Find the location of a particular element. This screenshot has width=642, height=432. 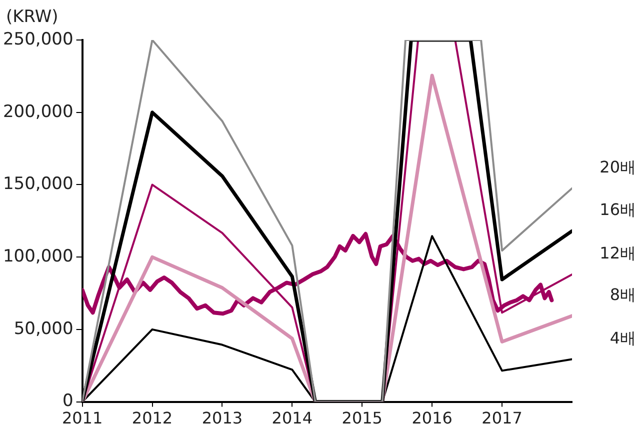

y-tick-label: 50,000 is located at coordinates (44, 328).